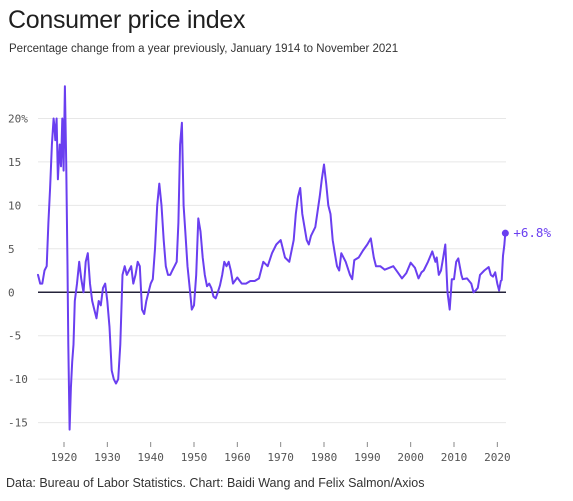 The width and height of the screenshot is (573, 501). Describe the element at coordinates (410, 457) in the screenshot. I see `x-tick-label: 2000` at that location.